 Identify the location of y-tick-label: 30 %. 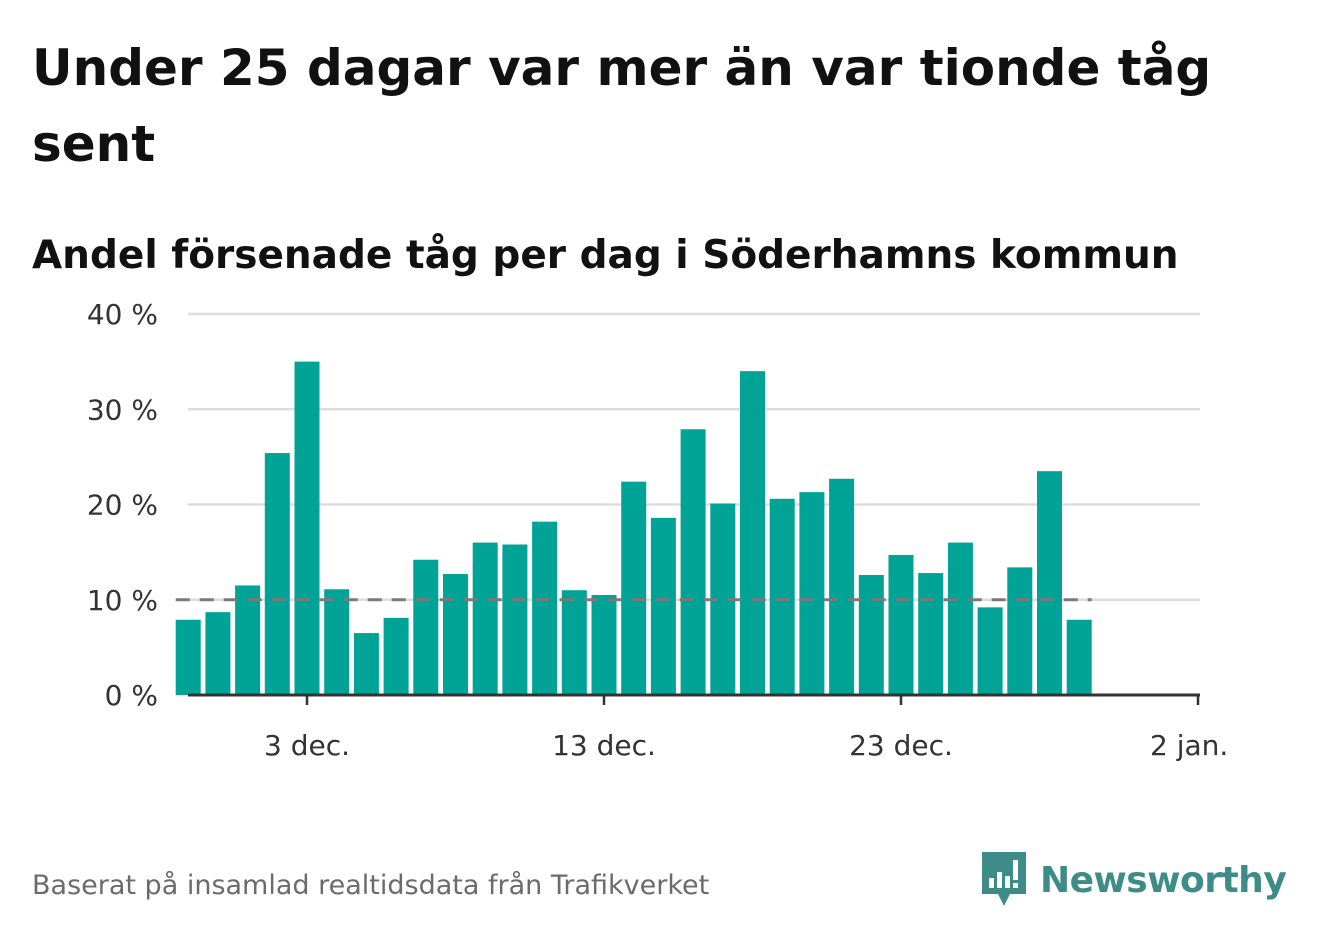
(122, 409).